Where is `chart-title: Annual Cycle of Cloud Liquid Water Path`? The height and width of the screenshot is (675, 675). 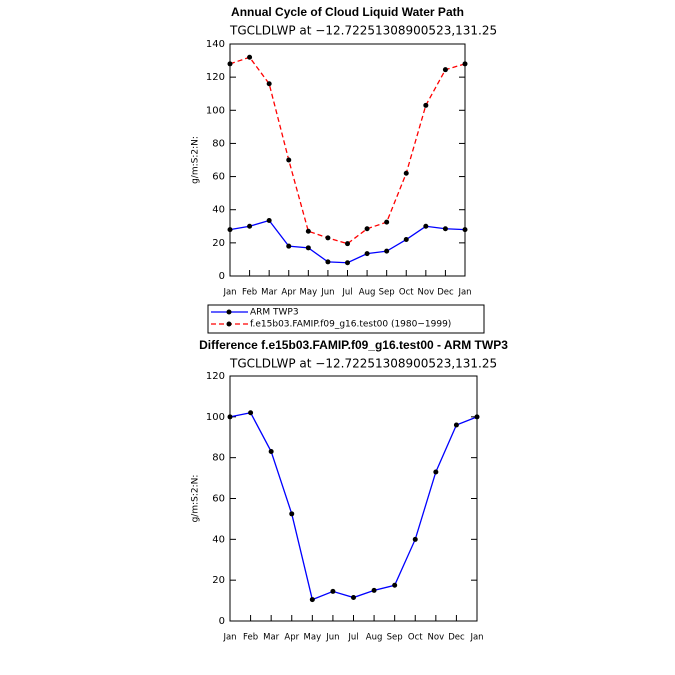 chart-title: Annual Cycle of Cloud Liquid Water Path is located at coordinates (347, 12).